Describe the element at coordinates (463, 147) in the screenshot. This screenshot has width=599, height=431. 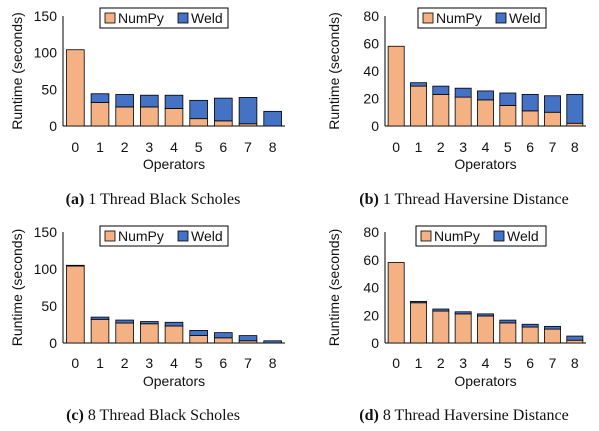
I see `x-tick-label: 3` at that location.